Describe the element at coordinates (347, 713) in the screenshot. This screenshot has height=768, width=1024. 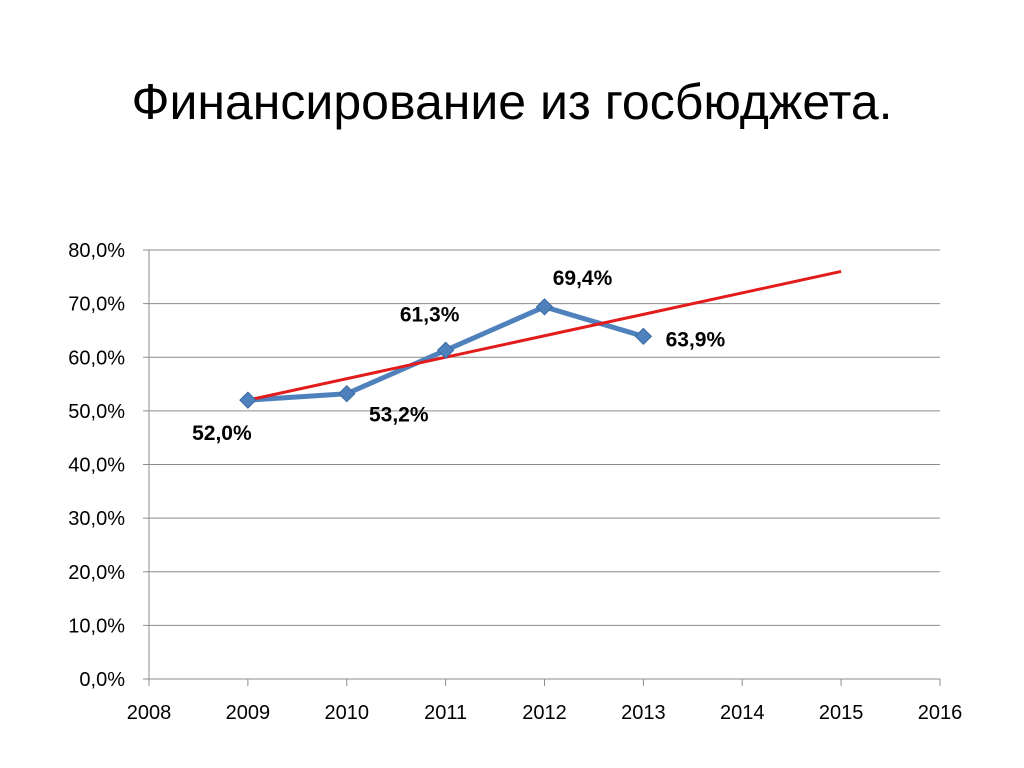
I see `x-tick-label: 2010` at that location.